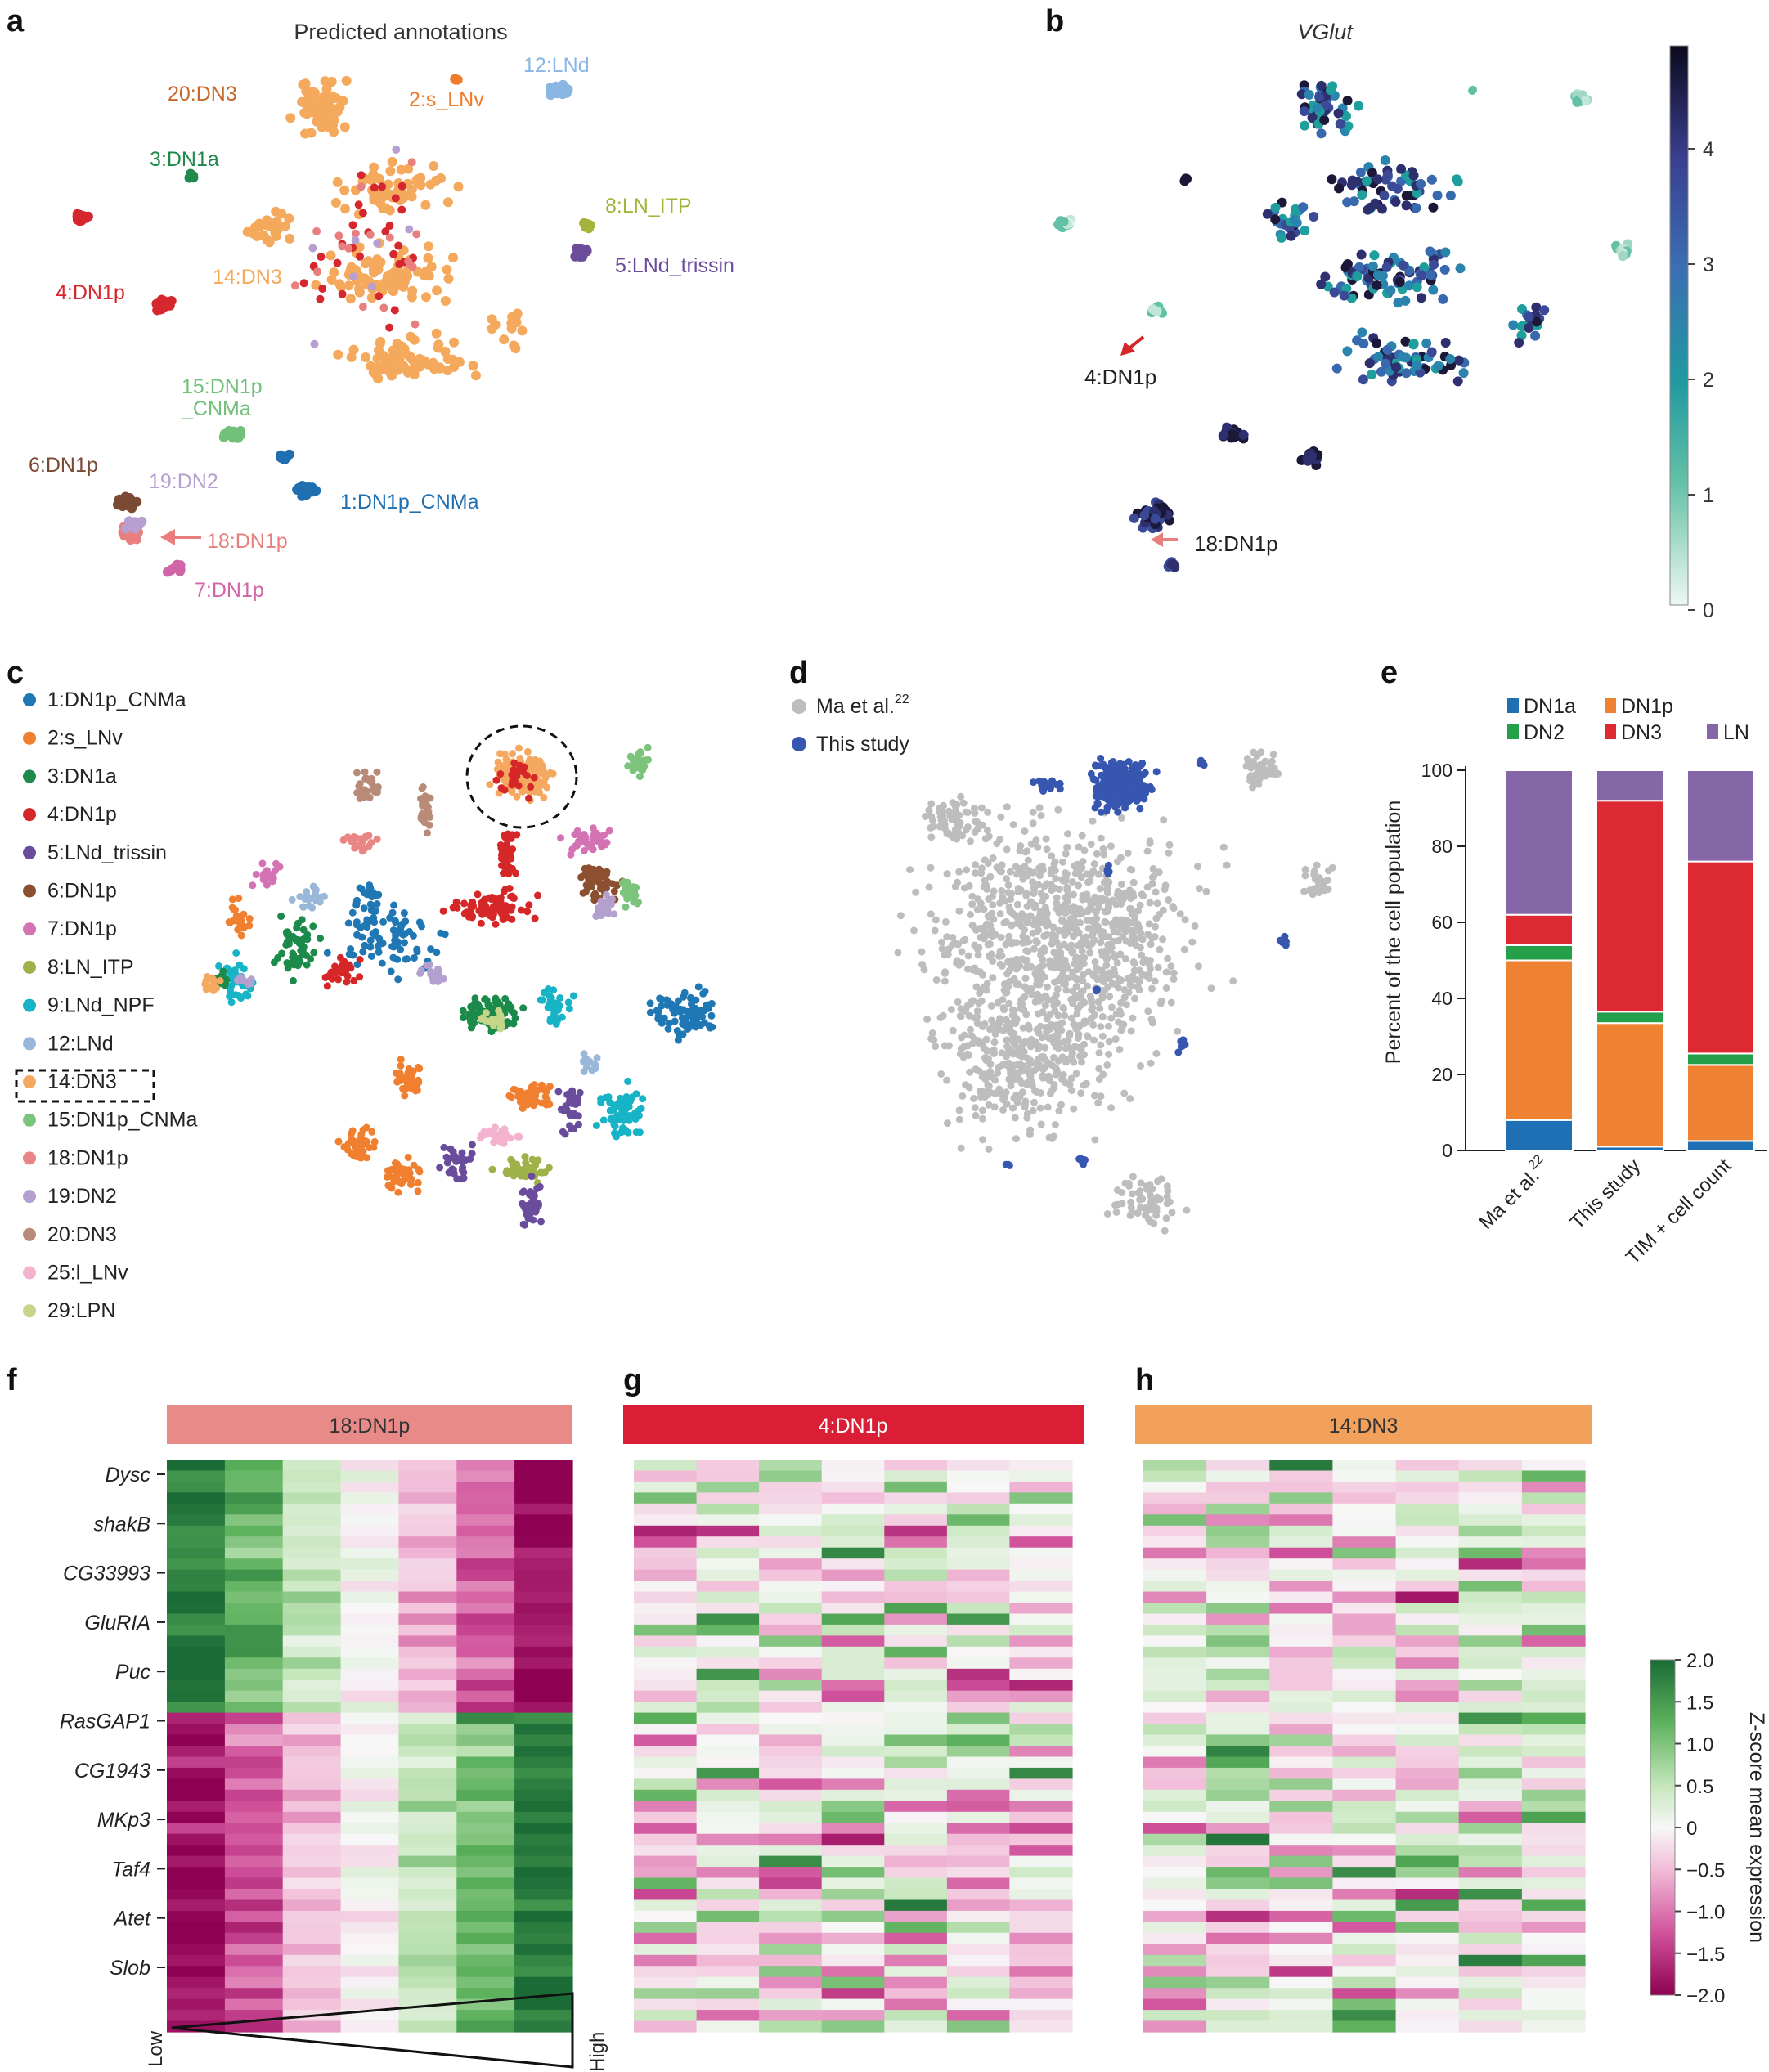  I want to click on e-y-tick-label: 0, so click(1447, 1150).